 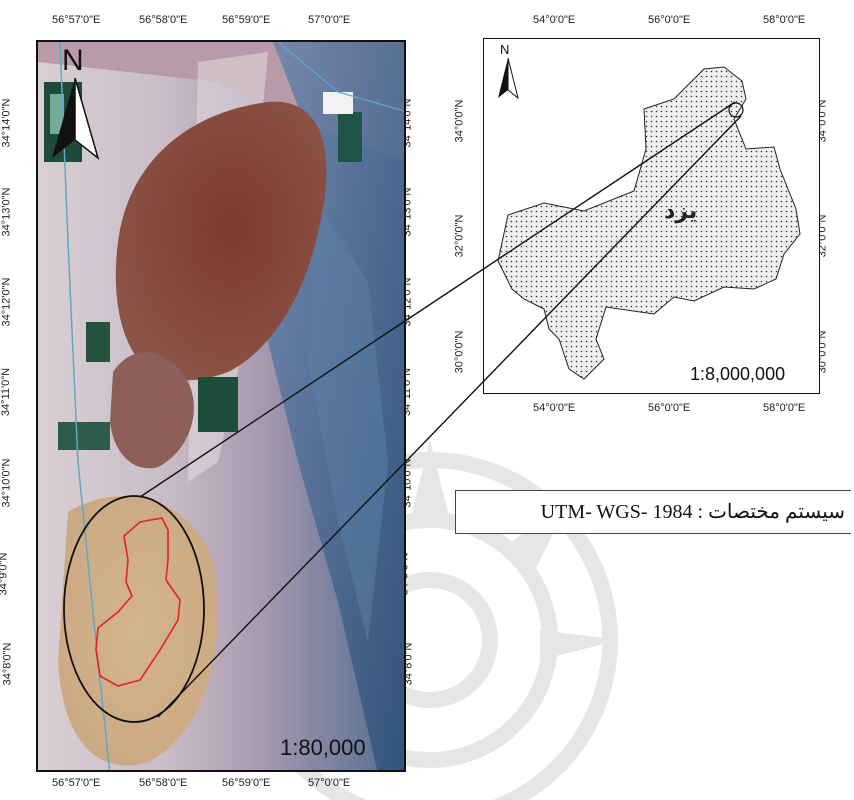 What do you see at coordinates (76, 20) in the screenshot?
I see `x-tick-top-1: 56°57'0"E` at bounding box center [76, 20].